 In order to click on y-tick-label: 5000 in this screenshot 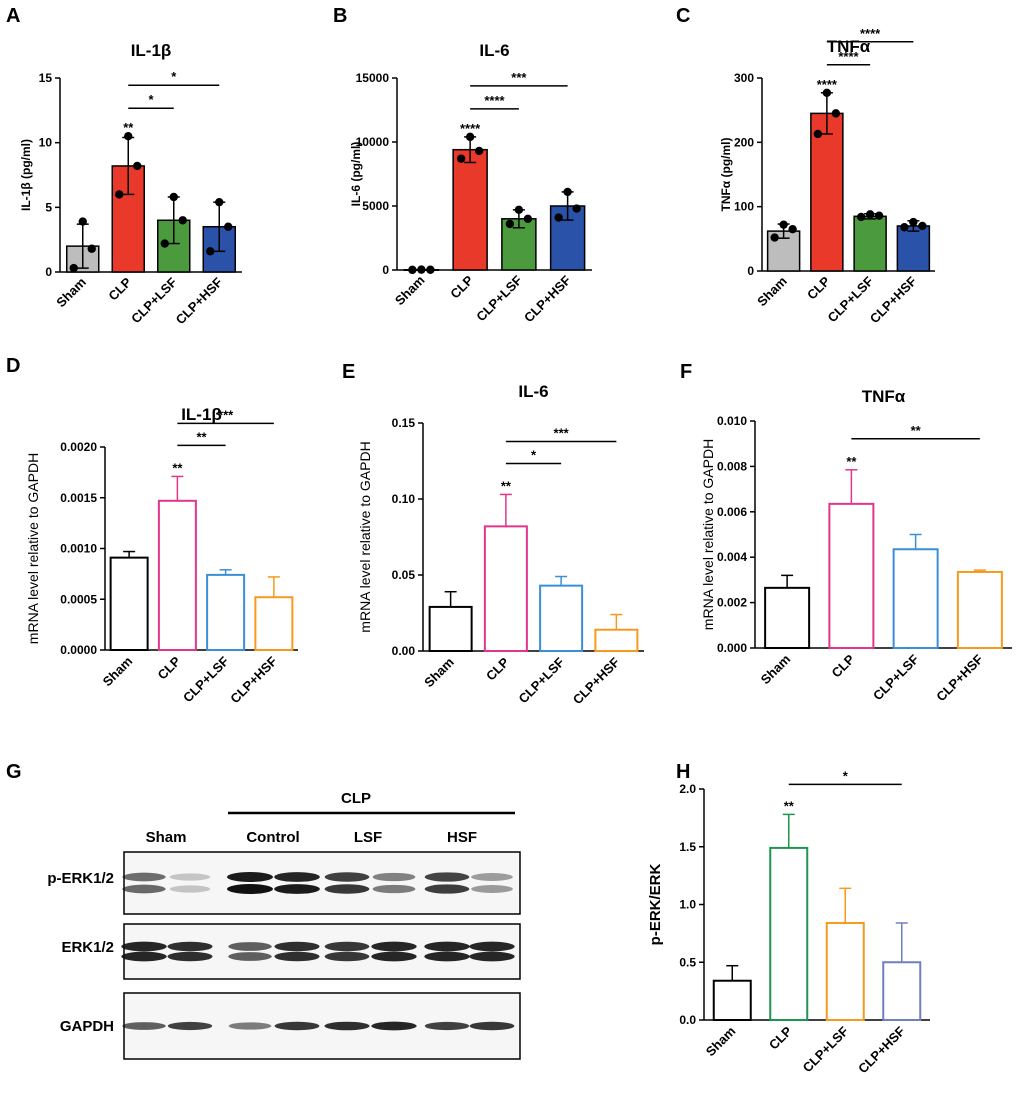, I will do `click(375, 206)`.